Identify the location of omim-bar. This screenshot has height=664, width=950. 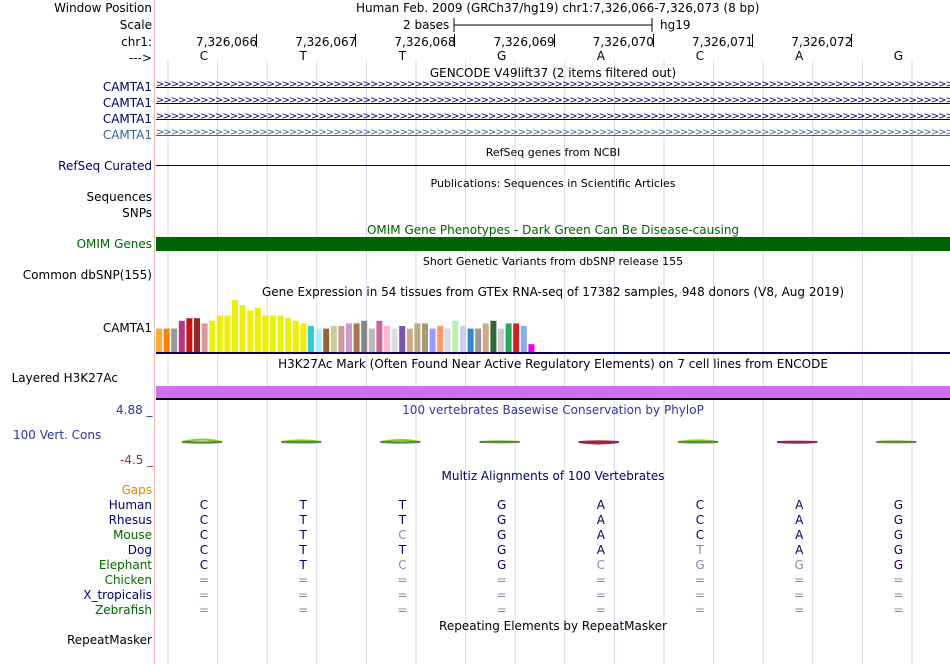
(553, 244).